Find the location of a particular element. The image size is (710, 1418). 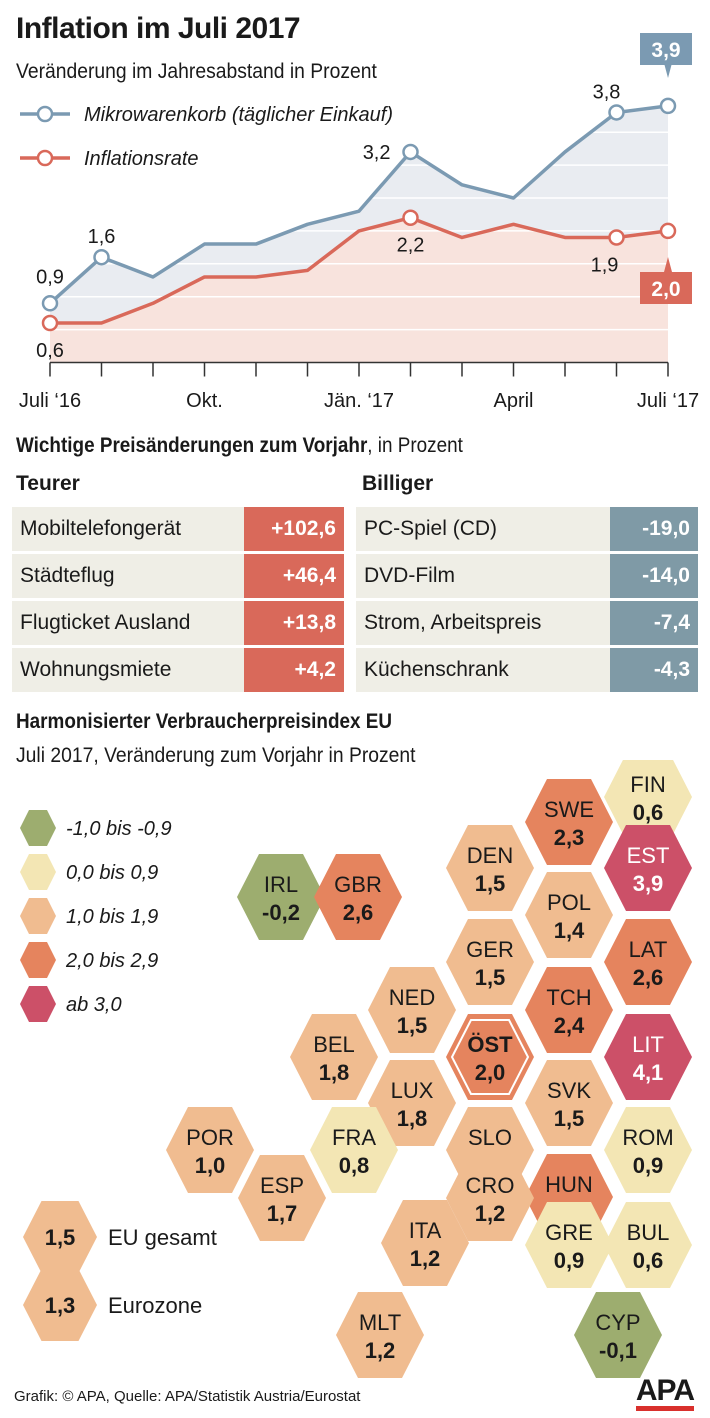

country-value: 1,7 is located at coordinates (282, 1213).